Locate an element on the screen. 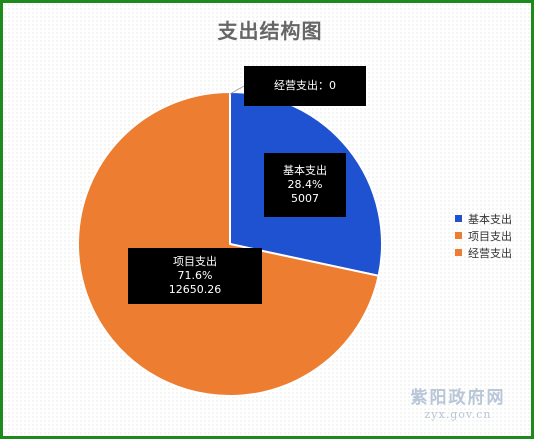 This screenshot has height=442, width=534. legend-label: 项目支出 is located at coordinates (490, 236).